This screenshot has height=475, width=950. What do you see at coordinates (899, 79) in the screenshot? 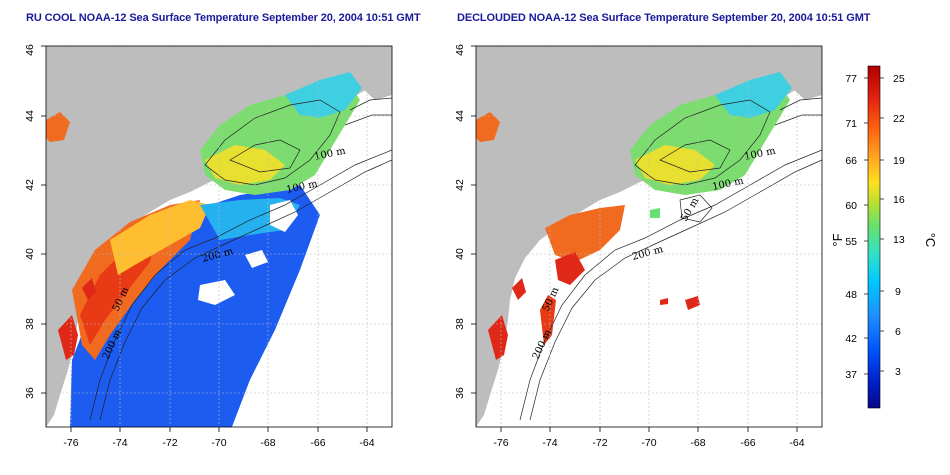
I see `colorbar-c-tick: 25` at bounding box center [899, 79].